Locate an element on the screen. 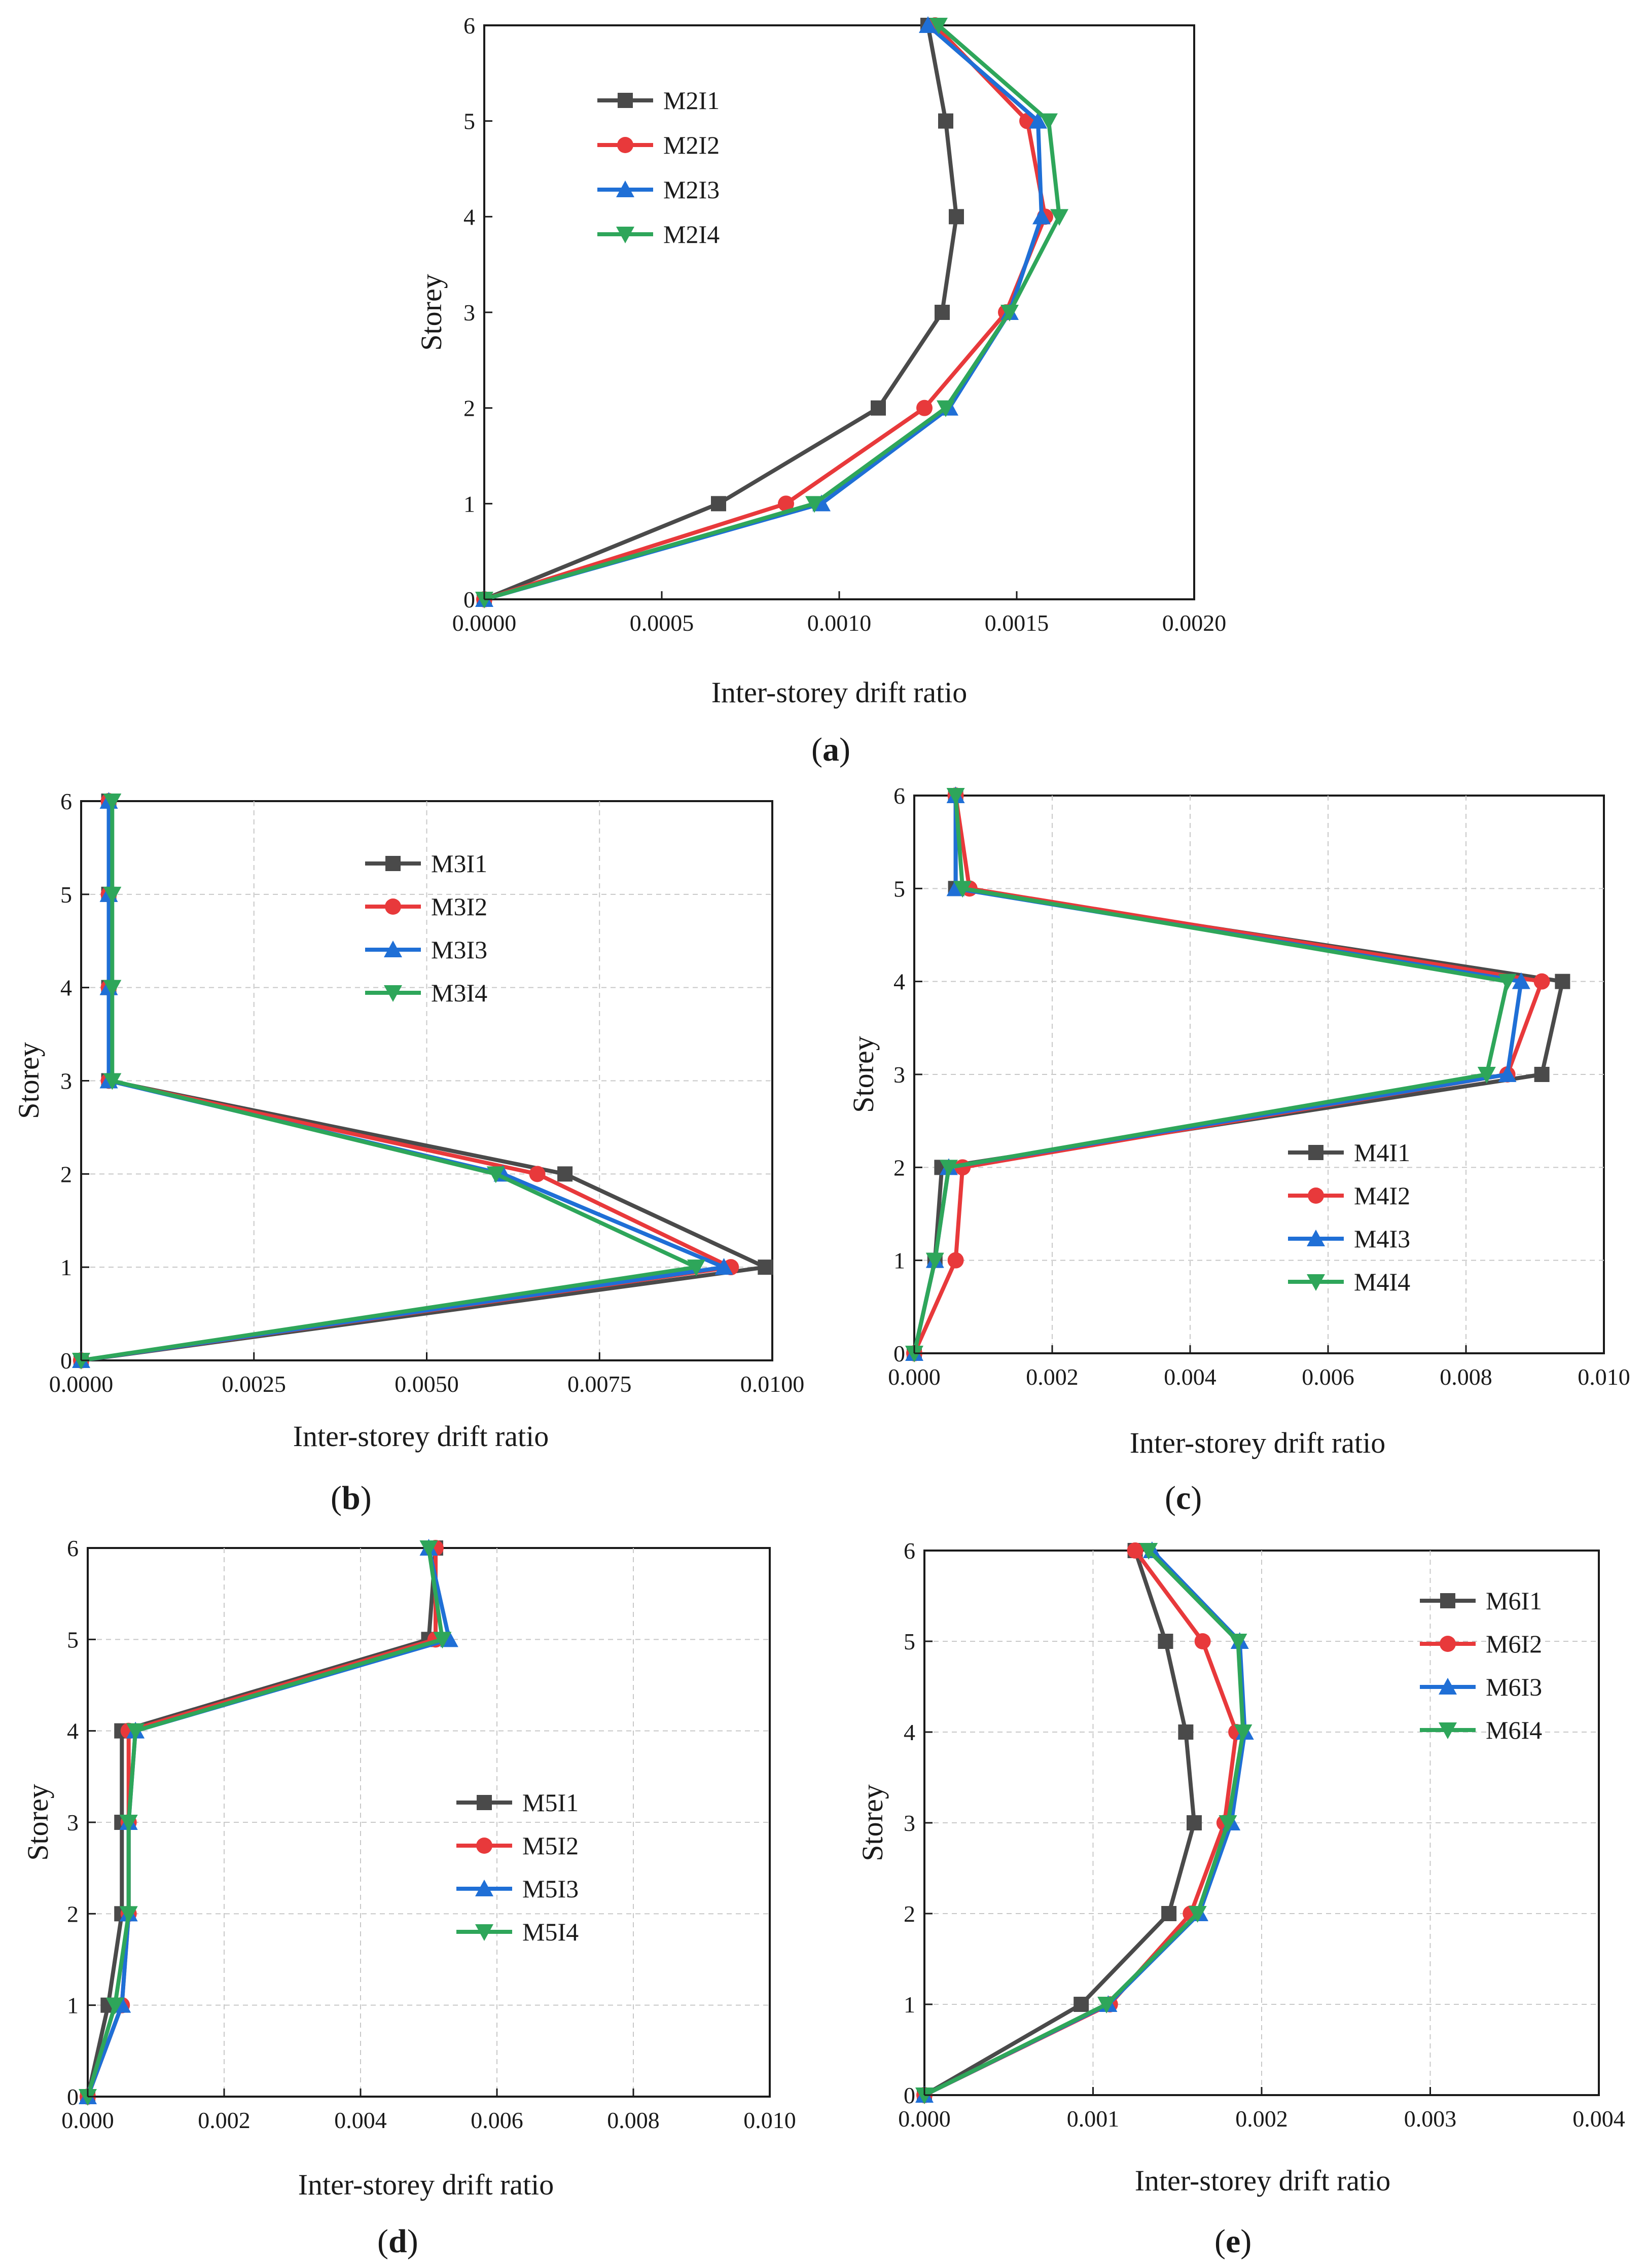 The image size is (1646, 2268). x-tick-label-c: 0.004 is located at coordinates (1190, 1377).